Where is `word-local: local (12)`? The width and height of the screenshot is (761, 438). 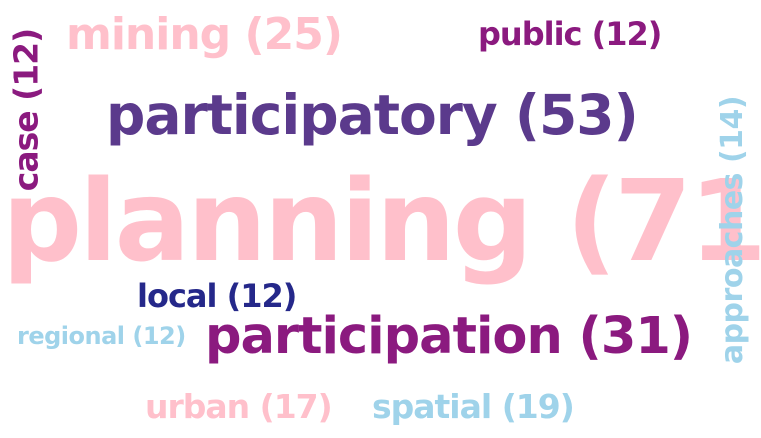 word-local: local (12) is located at coordinates (217, 296).